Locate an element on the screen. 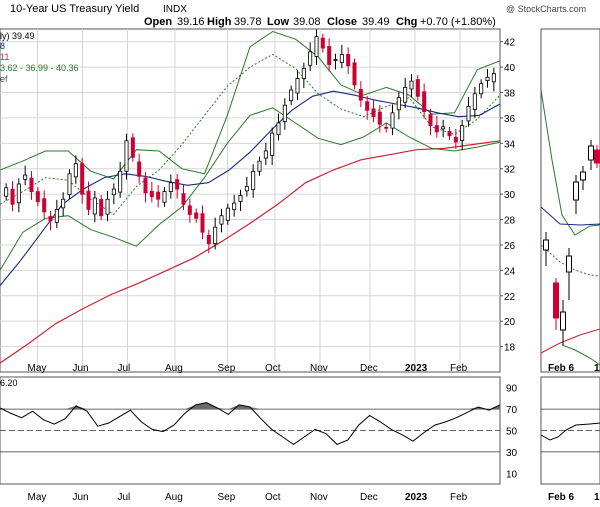 This screenshot has height=507, width=600. month-label: May is located at coordinates (37, 368).